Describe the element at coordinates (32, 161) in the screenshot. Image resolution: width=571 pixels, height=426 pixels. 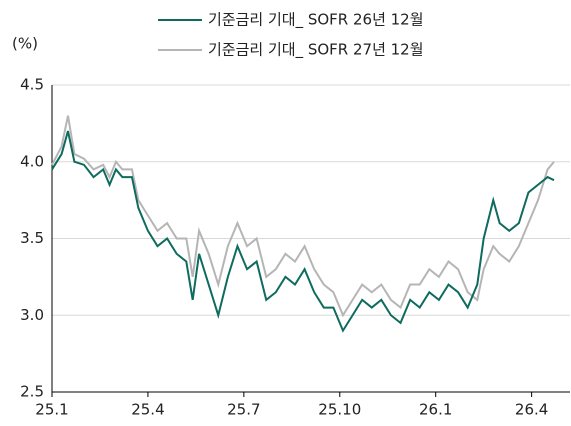
I see `y-tick-label: 4.0` at that location.